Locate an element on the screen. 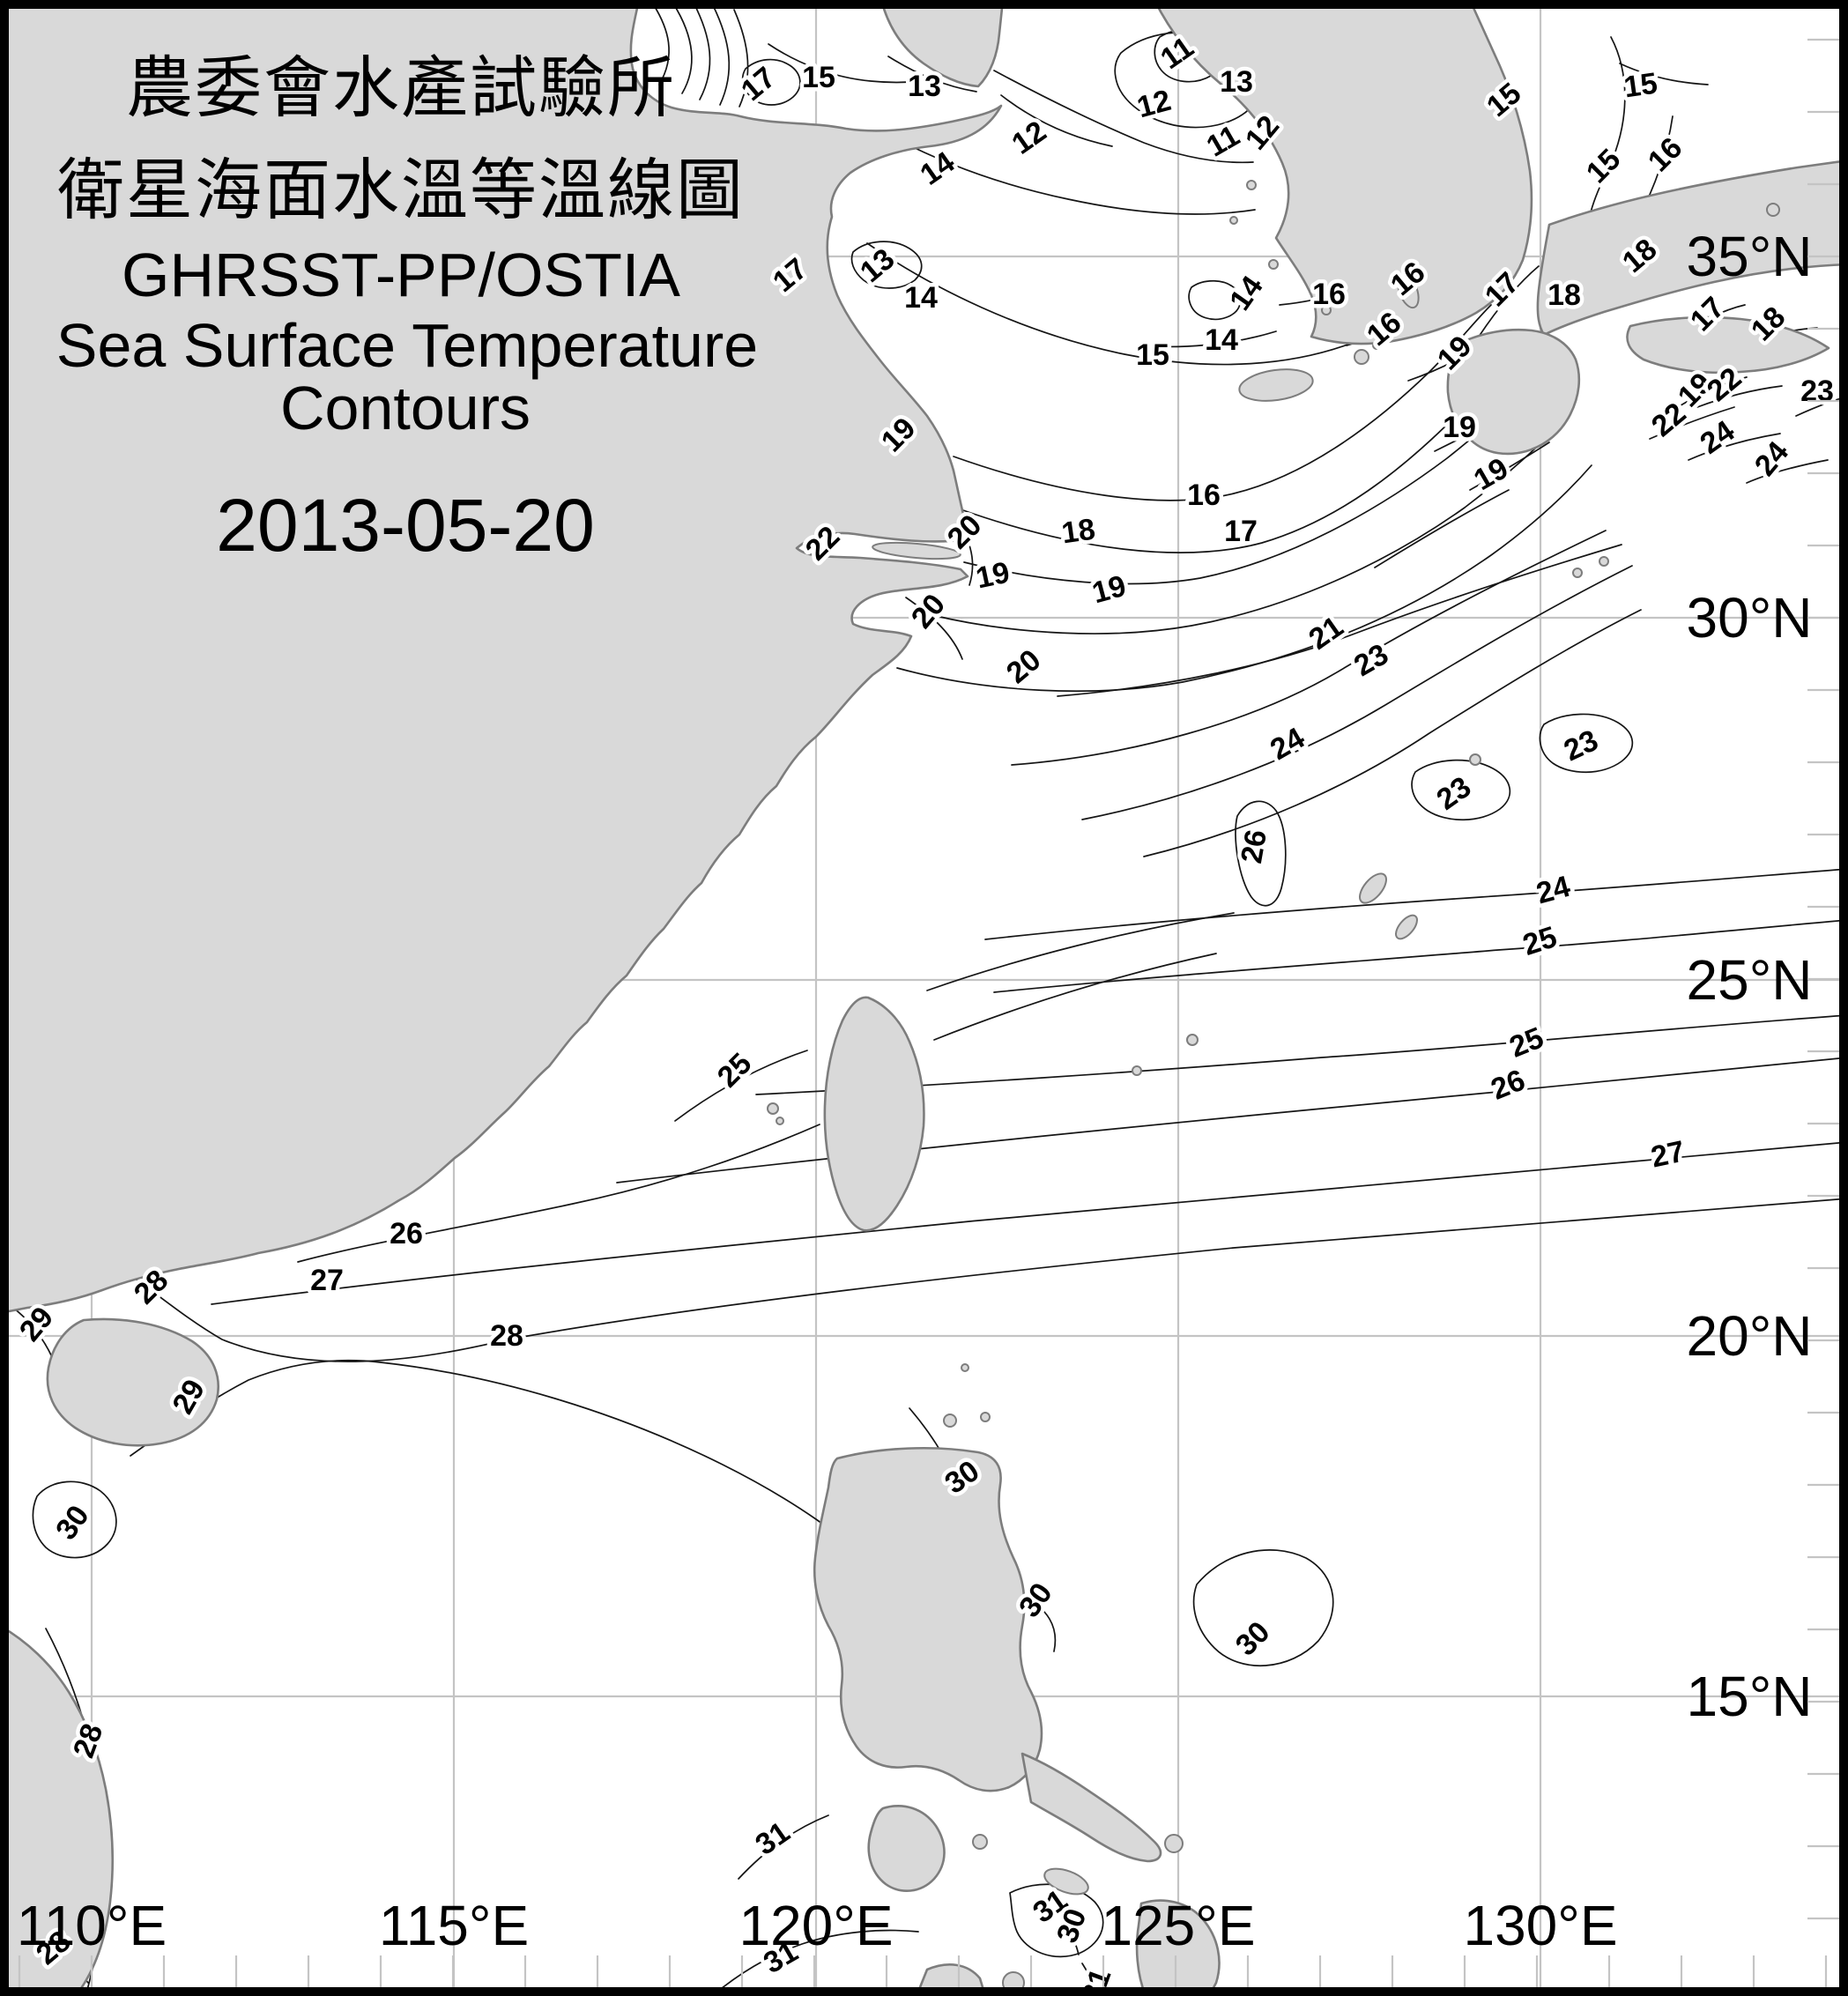  babuyan-island is located at coordinates (950, 1421).